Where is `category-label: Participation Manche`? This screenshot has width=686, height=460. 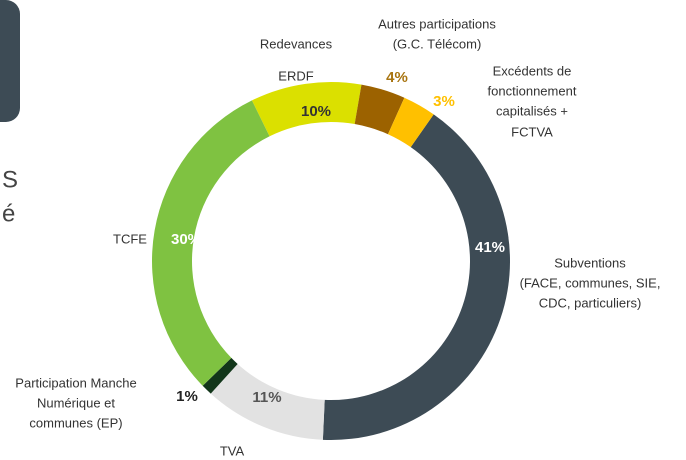
category-label: Participation Manche is located at coordinates (75, 382).